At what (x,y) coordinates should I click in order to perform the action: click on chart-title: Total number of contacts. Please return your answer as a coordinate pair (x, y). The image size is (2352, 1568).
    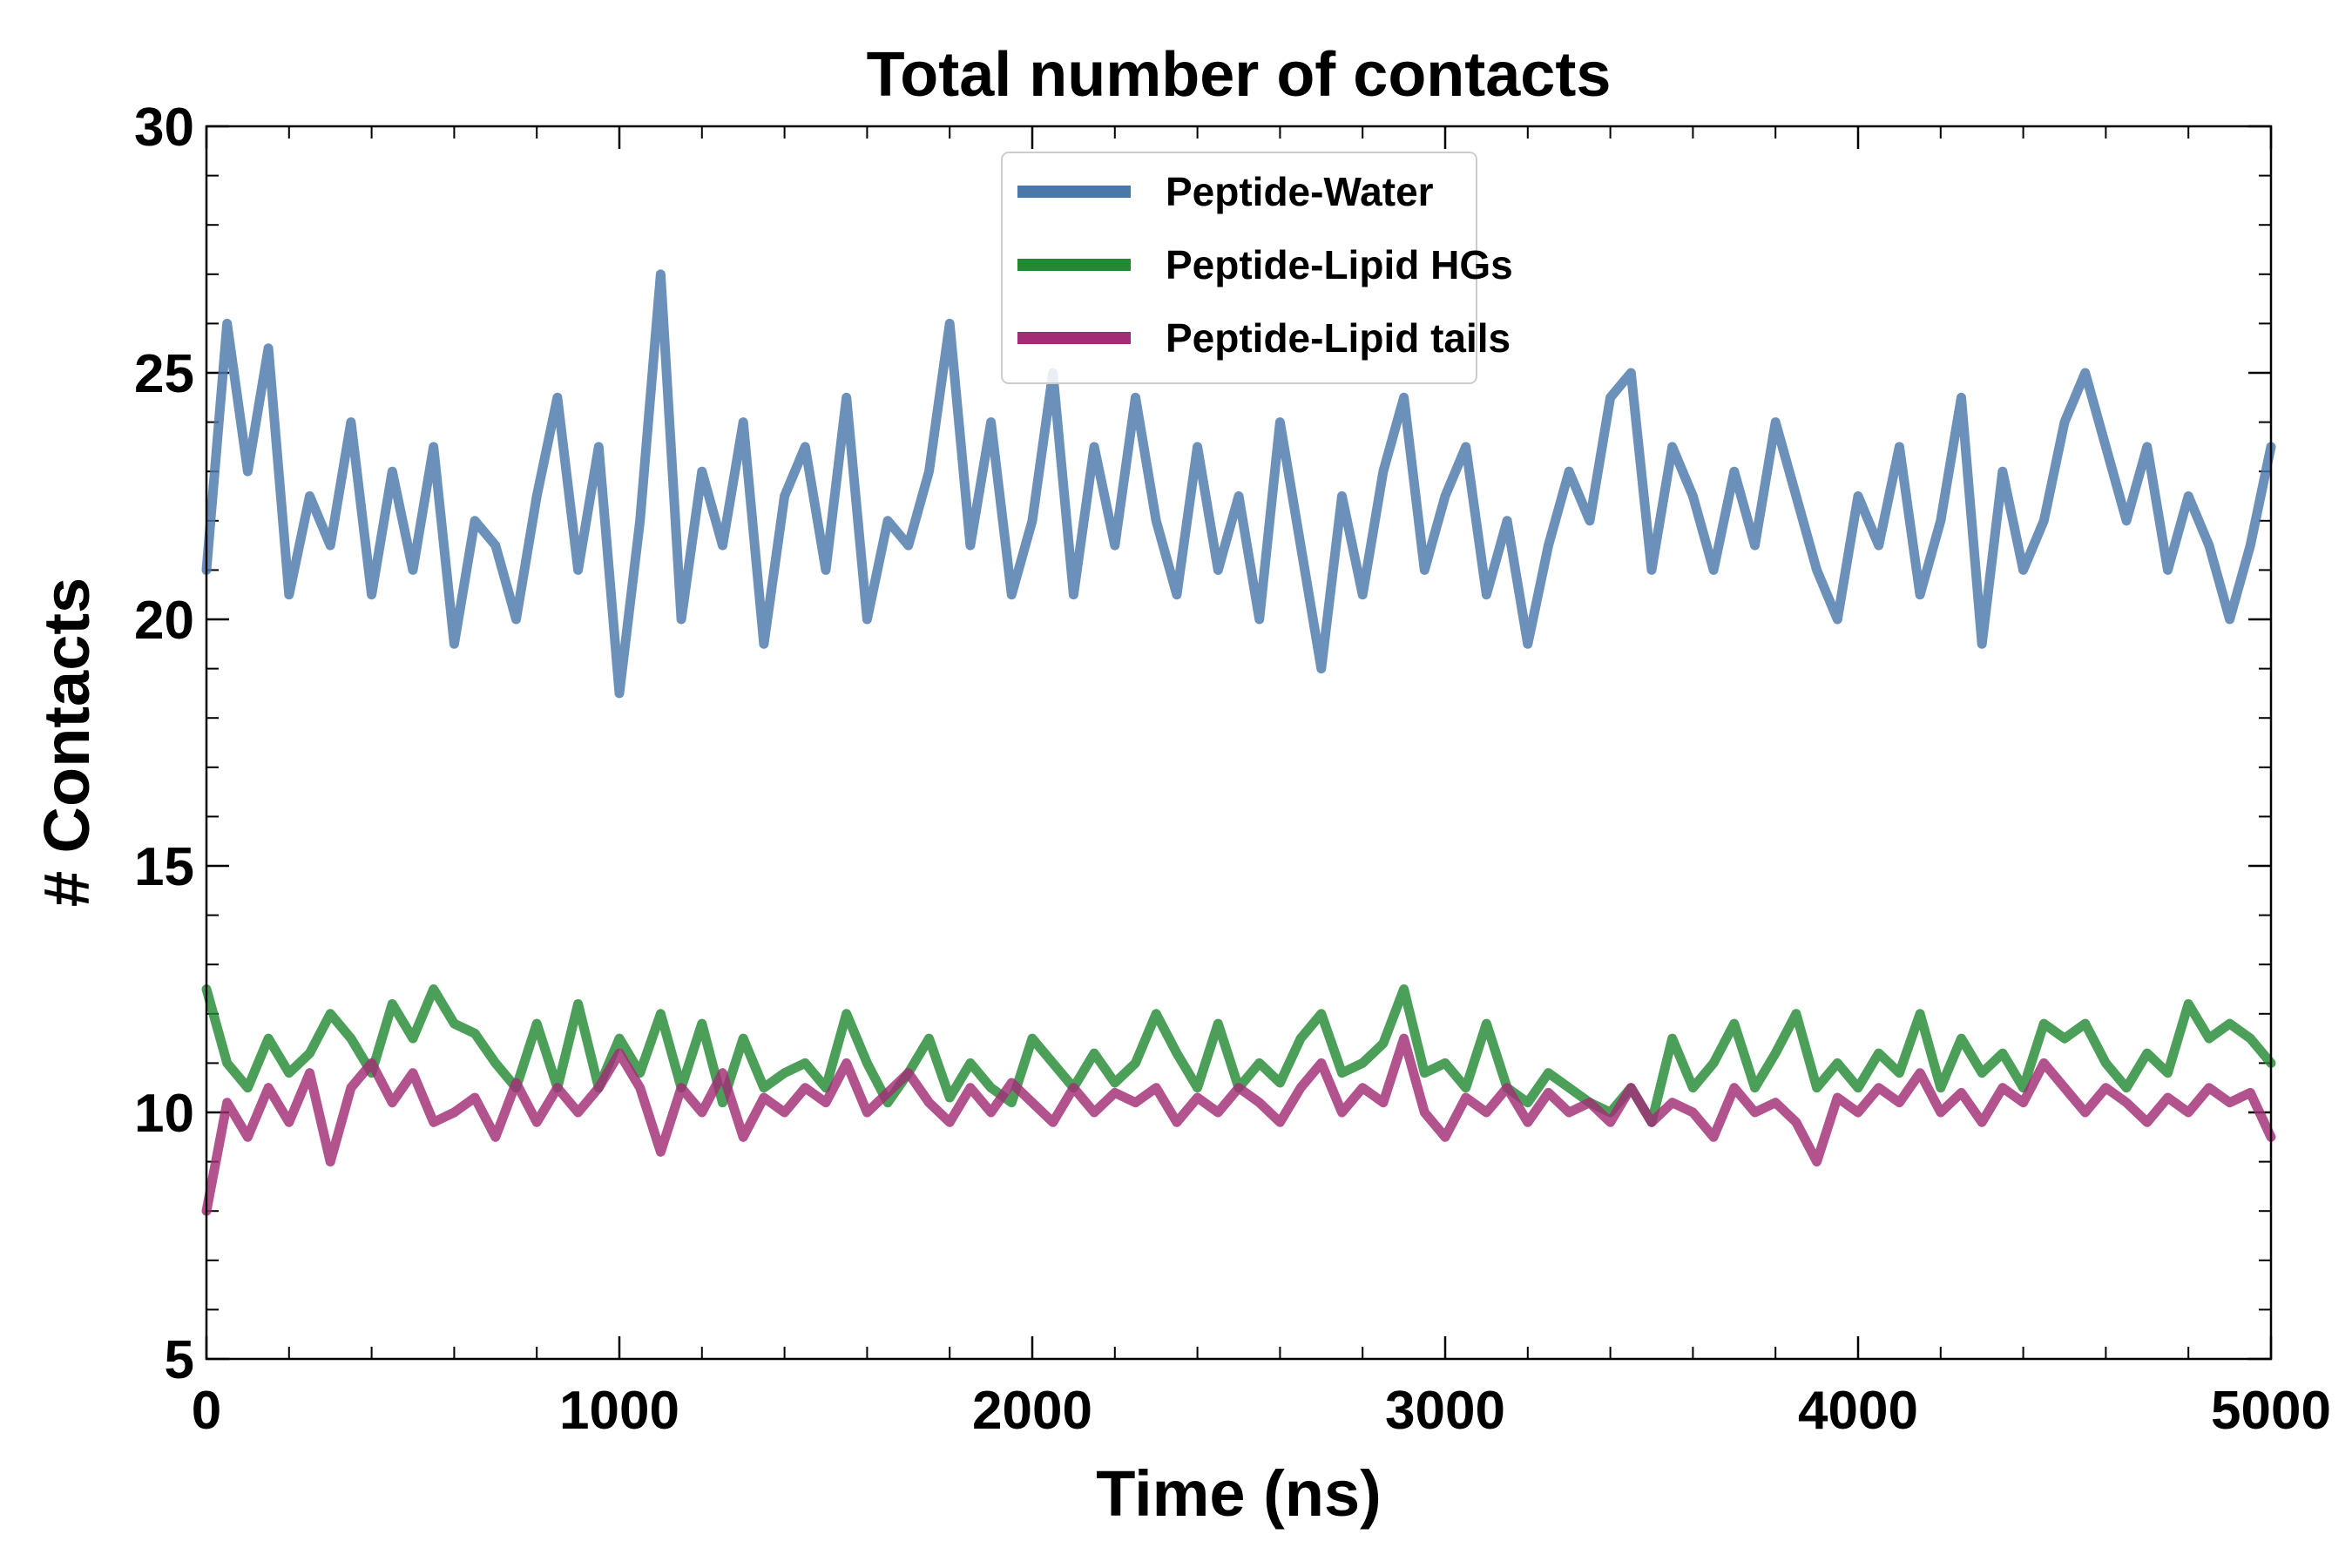
    Looking at the image, I should click on (1240, 75).